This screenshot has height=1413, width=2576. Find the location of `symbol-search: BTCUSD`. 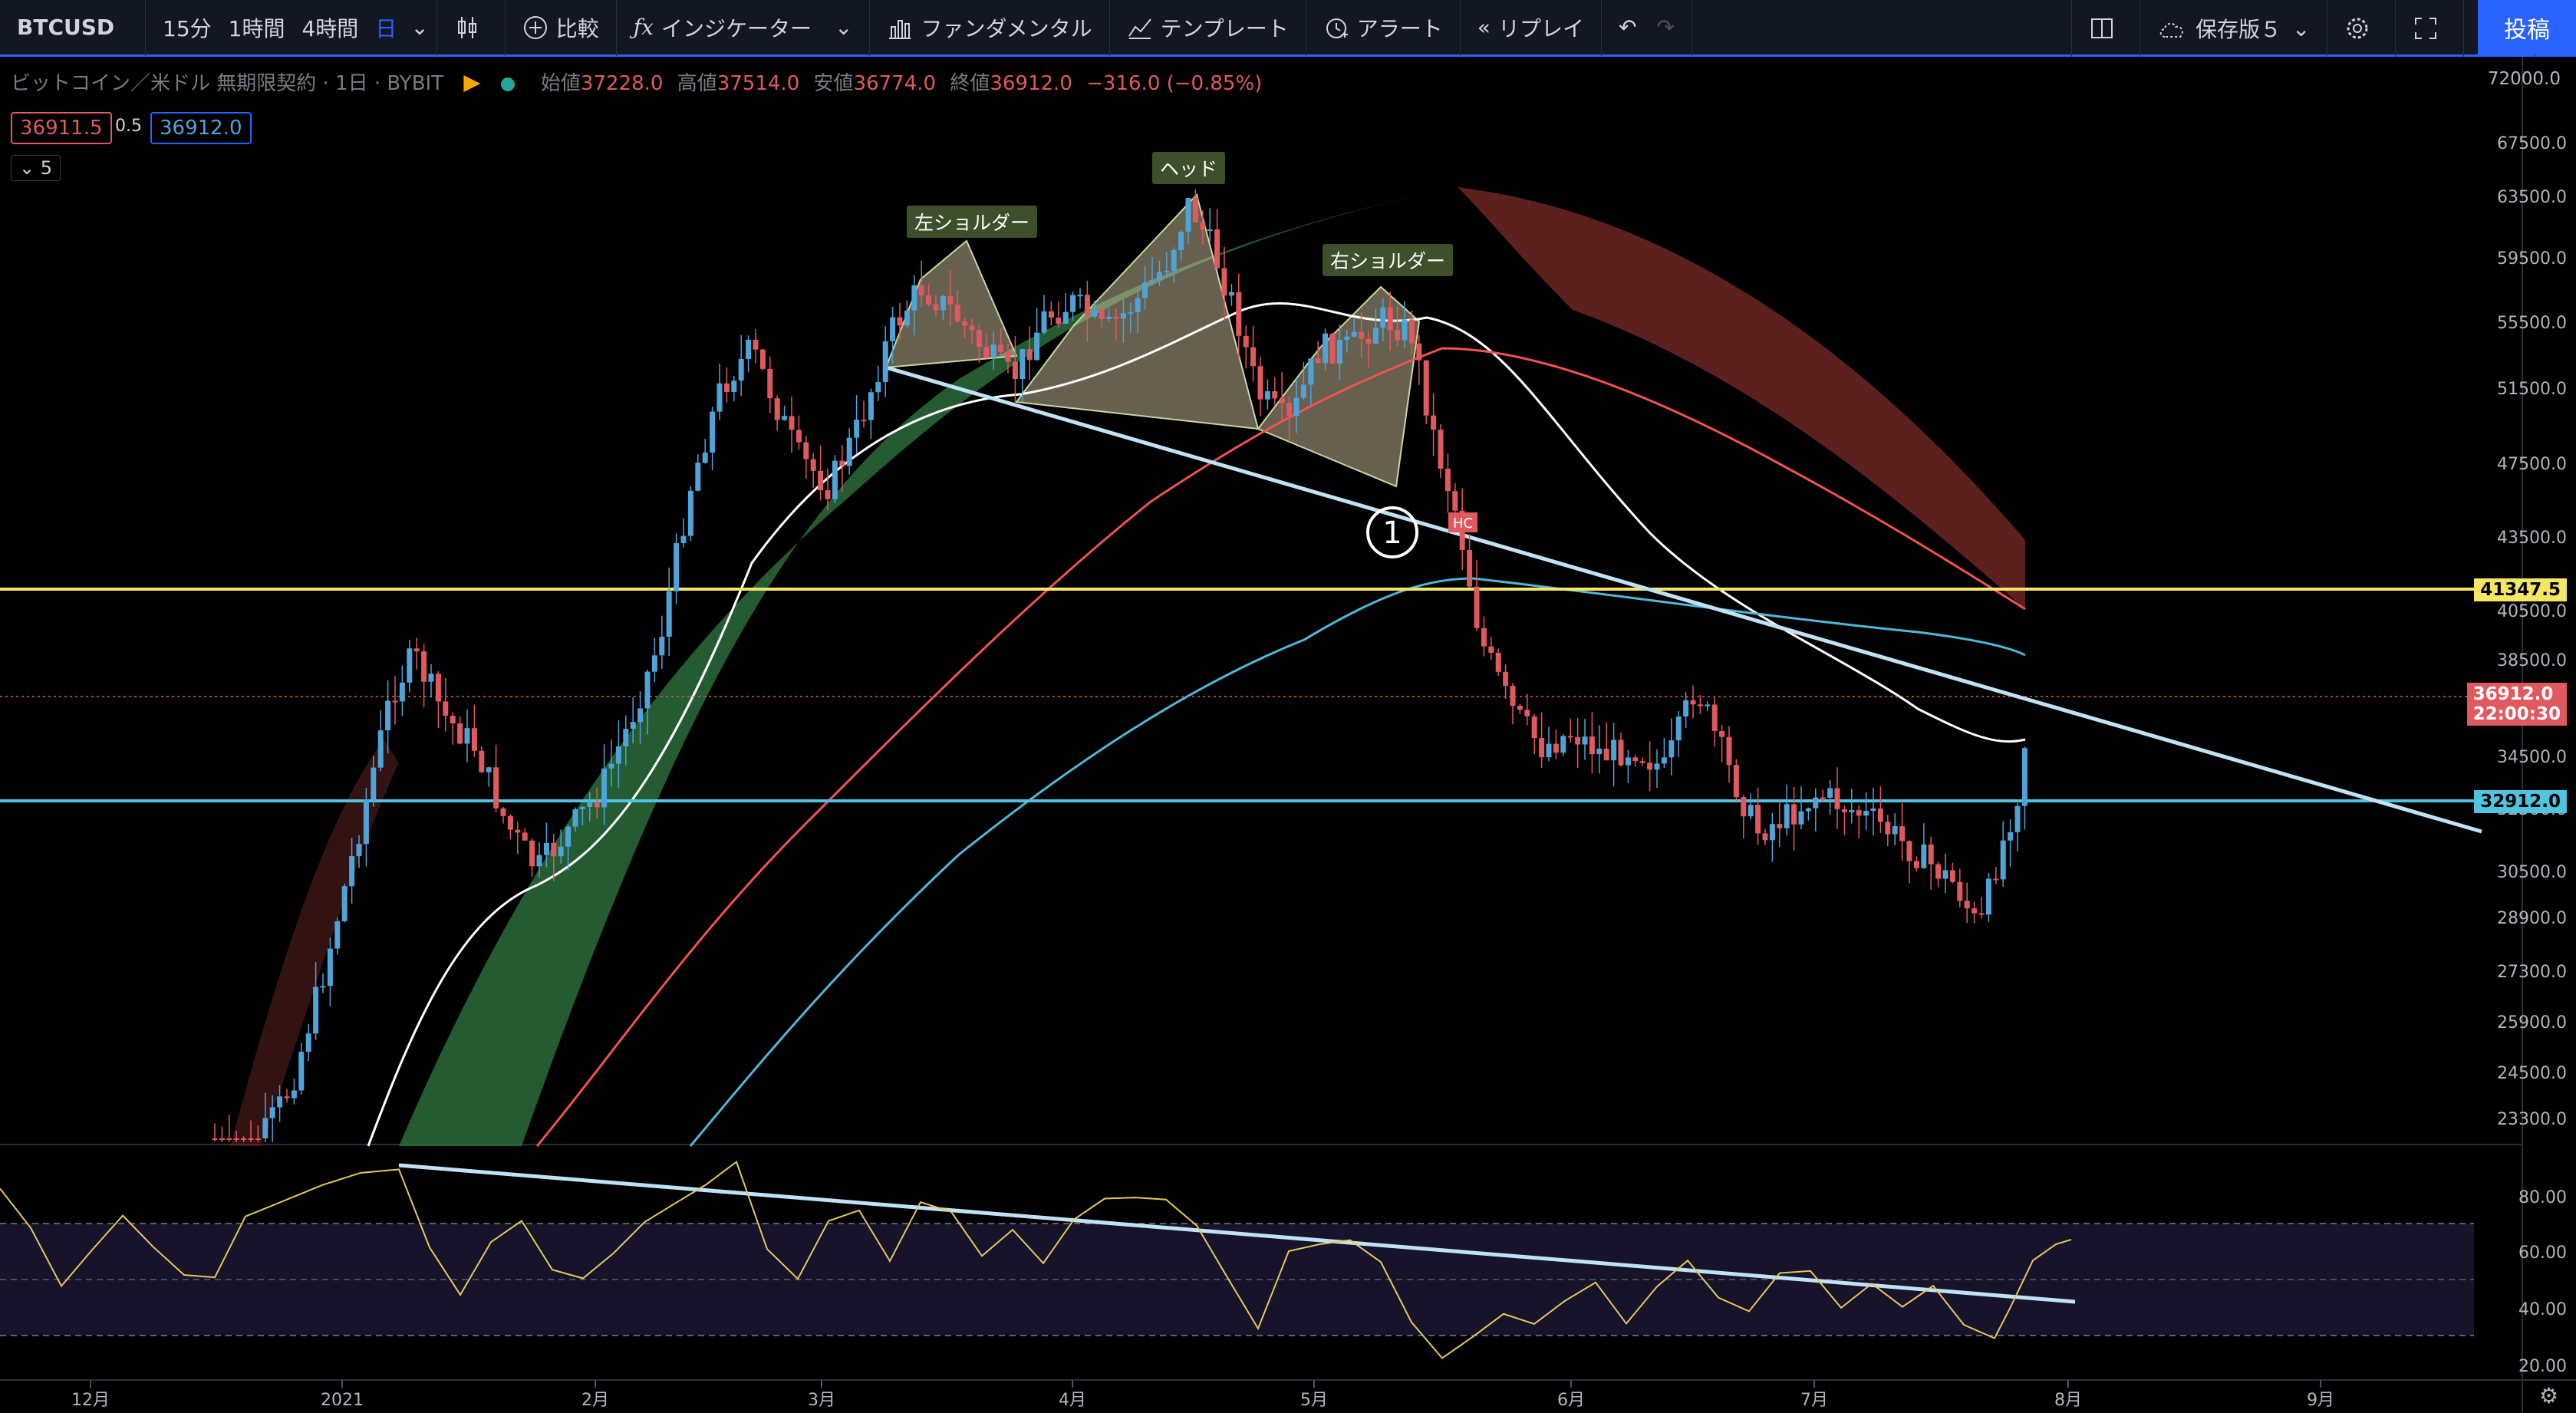

symbol-search: BTCUSD is located at coordinates (73, 28).